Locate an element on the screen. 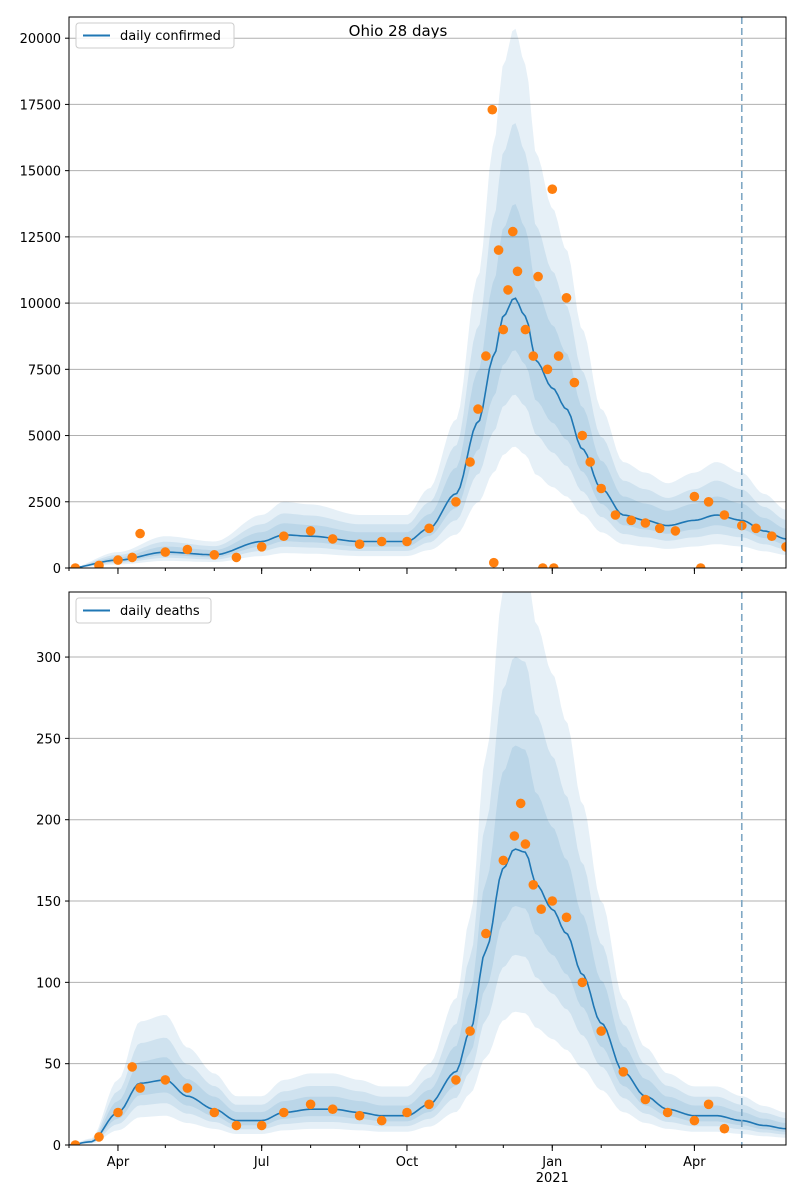 Image resolution: width=800 pixels, height=1200 pixels. legend-label: daily deaths is located at coordinates (160, 611).